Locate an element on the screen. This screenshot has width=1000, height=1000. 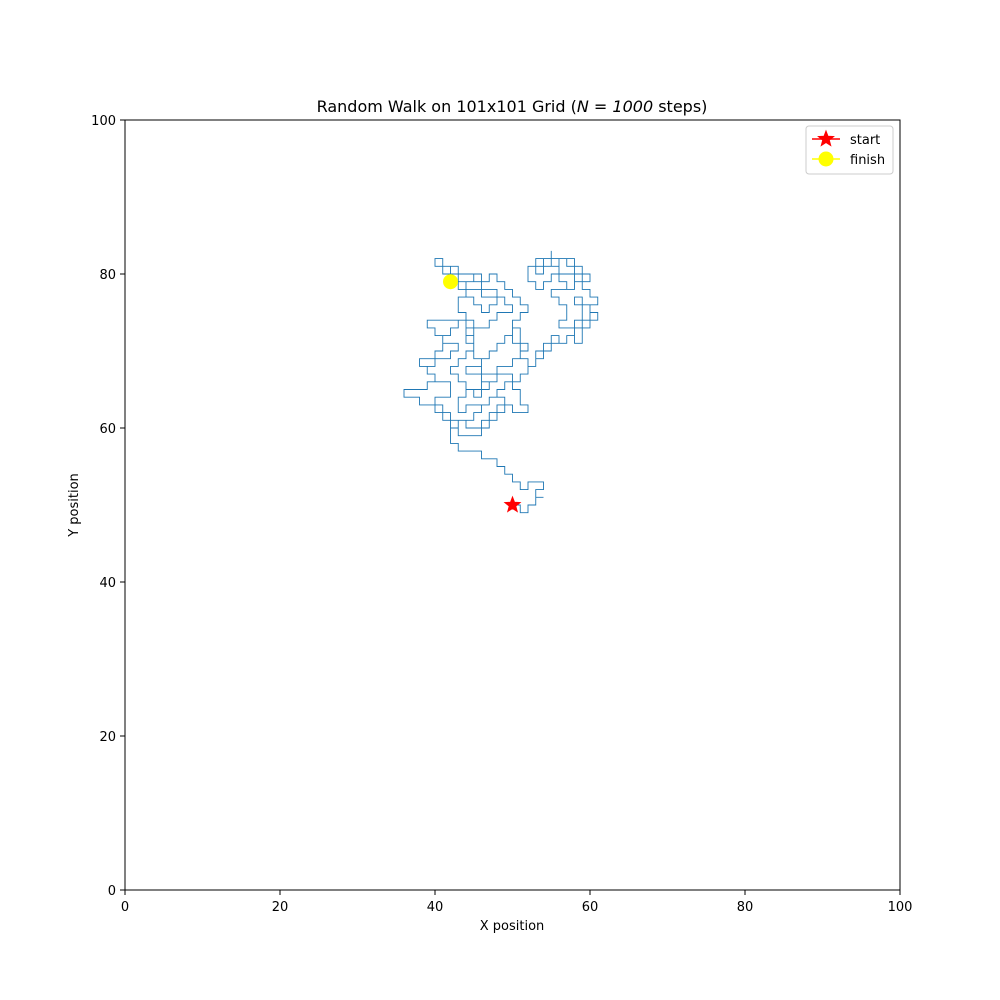
marker-layer is located at coordinates (482, 393).